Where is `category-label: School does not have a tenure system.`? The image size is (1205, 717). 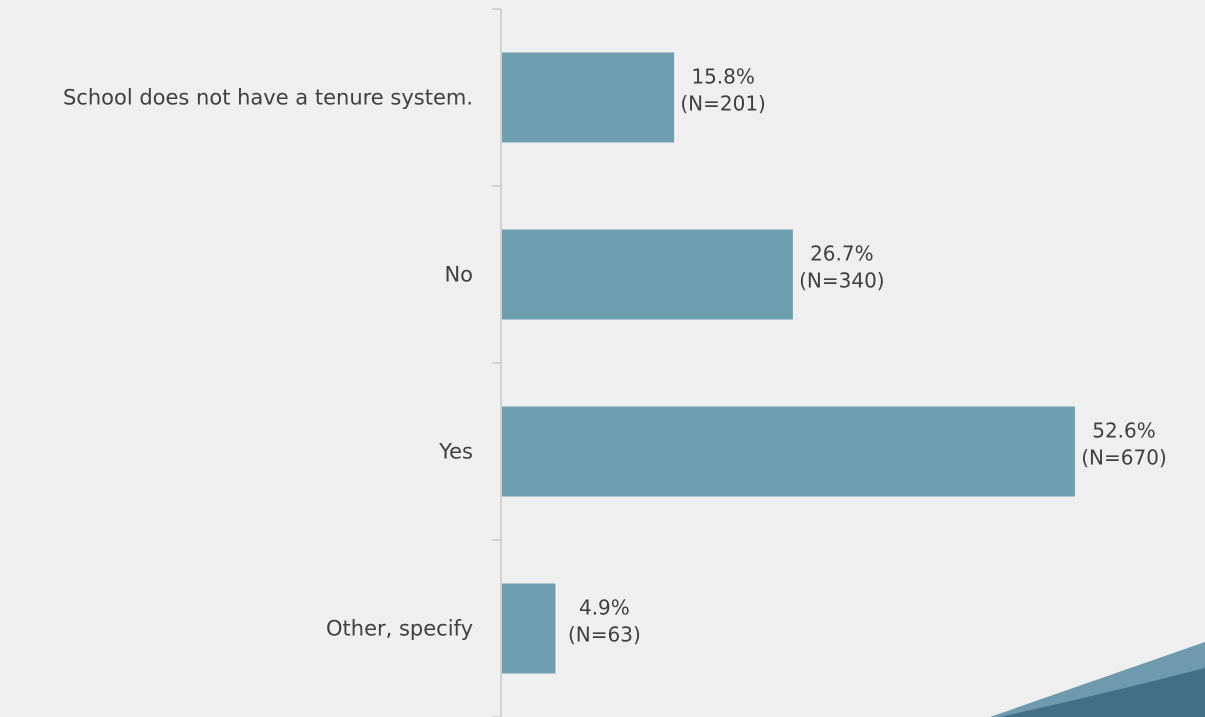
category-label: School does not have a tenure system. is located at coordinates (268, 98).